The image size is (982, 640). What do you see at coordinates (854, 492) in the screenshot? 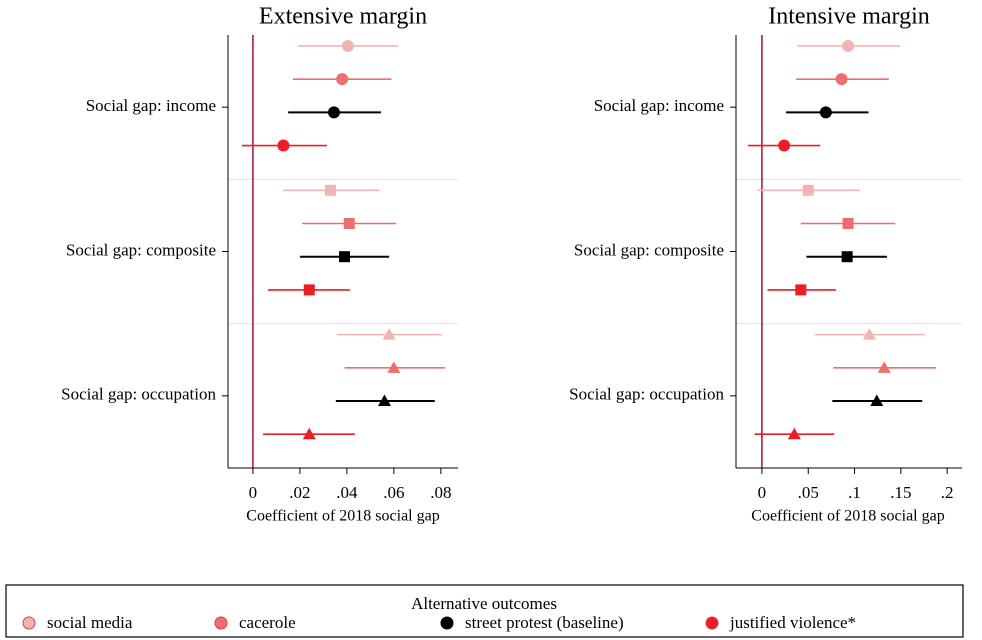
I see `x-tick-label: .1` at bounding box center [854, 492].